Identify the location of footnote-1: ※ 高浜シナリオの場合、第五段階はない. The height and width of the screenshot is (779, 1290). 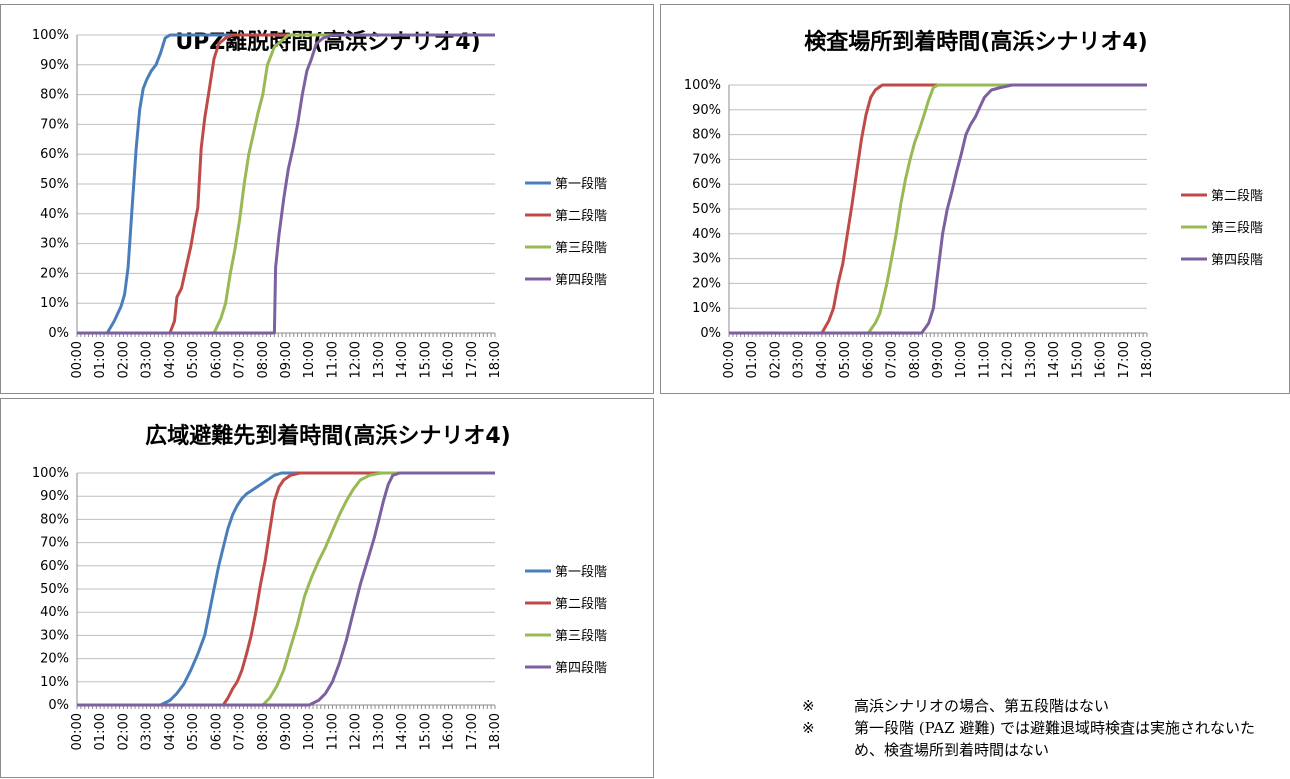
(1038, 706).